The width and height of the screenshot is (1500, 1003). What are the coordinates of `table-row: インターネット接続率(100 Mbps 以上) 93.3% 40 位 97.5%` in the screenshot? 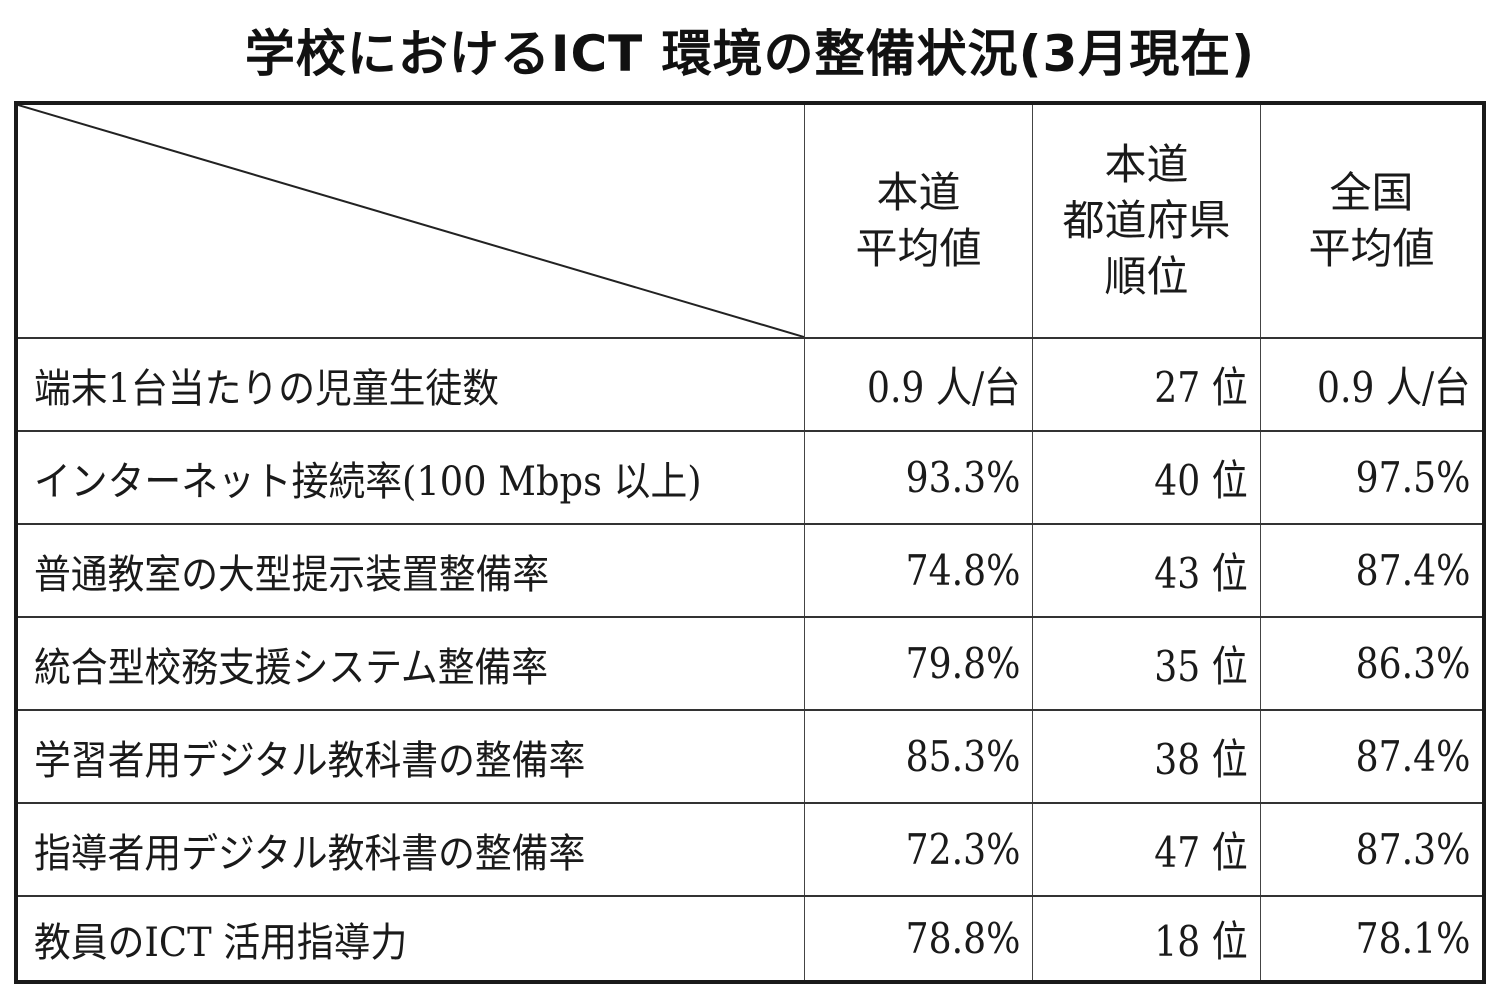 It's located at (750, 476).